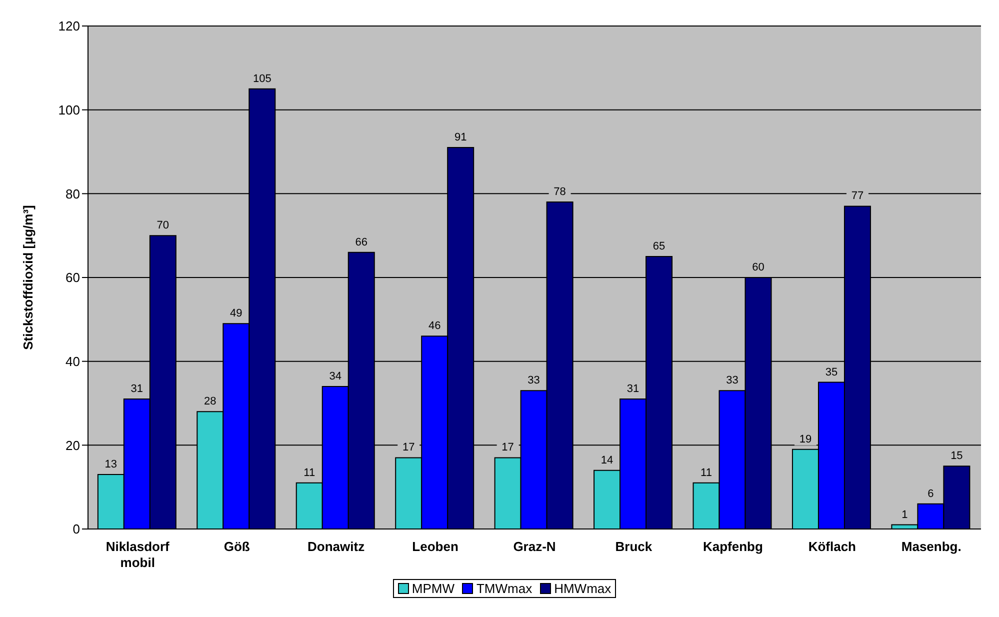  I want to click on data-label: 91, so click(460, 138).